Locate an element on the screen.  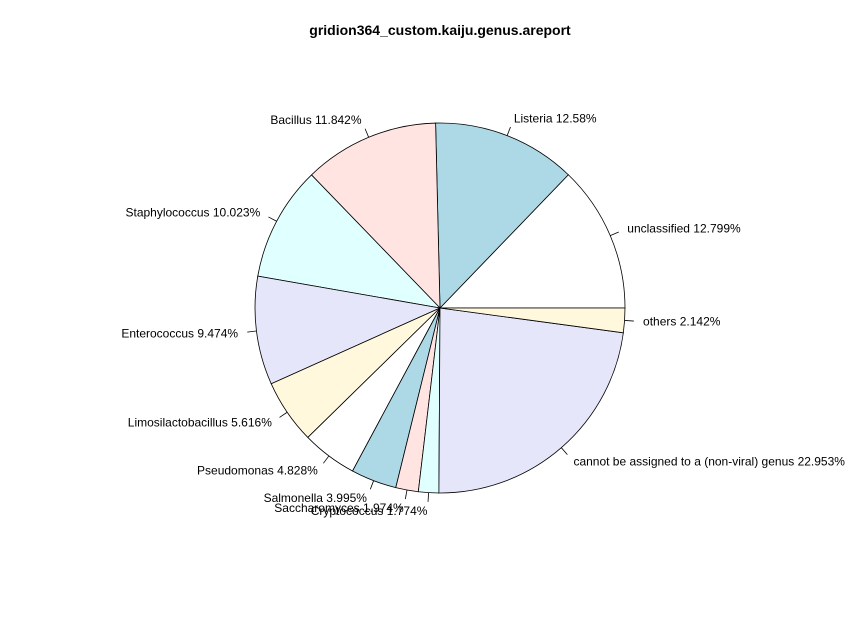
slice-label: Enterococcus 9.474% is located at coordinates (179, 333).